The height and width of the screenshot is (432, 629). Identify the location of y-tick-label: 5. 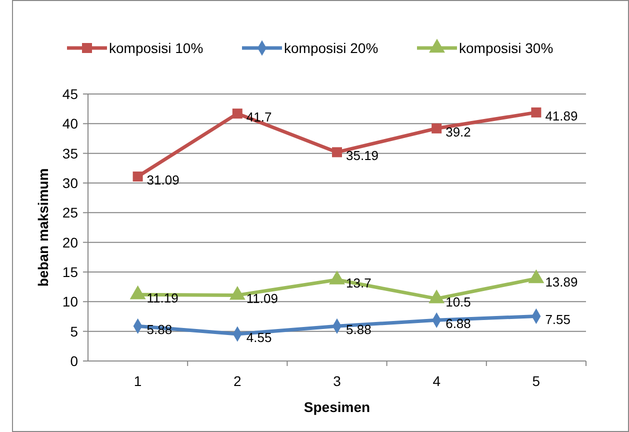
(74, 331).